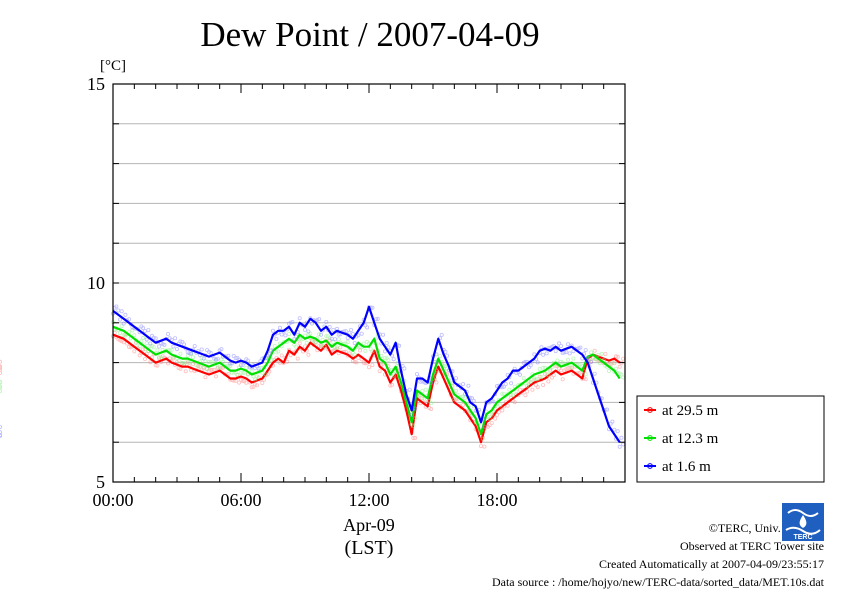 The image size is (842, 595). I want to click on legend-box, so click(730, 439).